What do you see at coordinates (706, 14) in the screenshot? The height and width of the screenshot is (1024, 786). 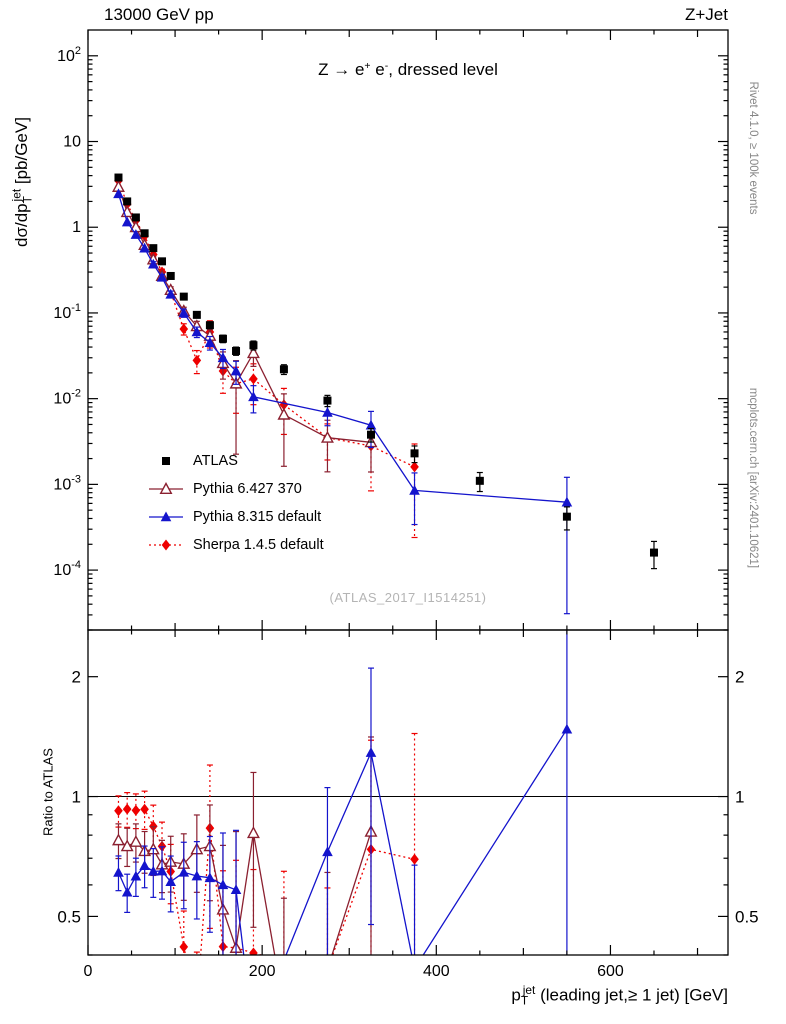 I see `process-label: Z+Jet` at bounding box center [706, 14].